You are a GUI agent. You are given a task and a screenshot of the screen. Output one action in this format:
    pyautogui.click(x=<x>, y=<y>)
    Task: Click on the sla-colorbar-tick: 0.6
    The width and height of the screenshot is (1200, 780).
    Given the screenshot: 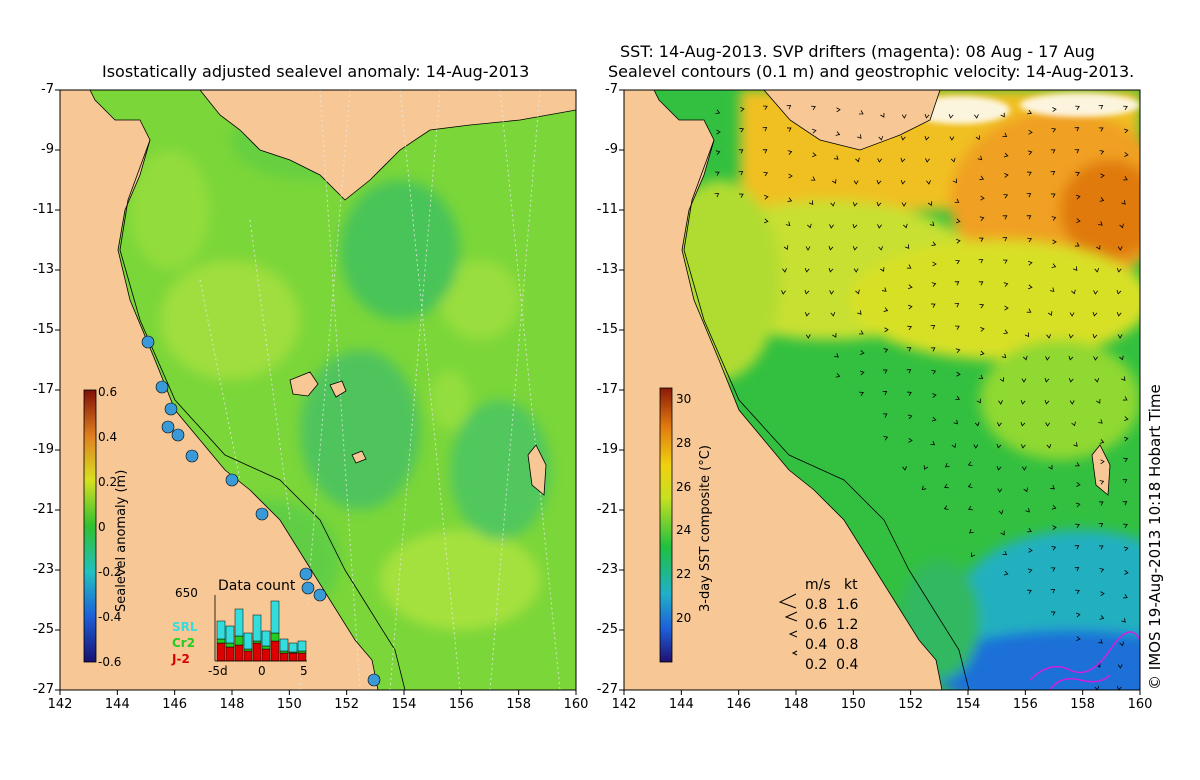 What is the action you would take?
    pyautogui.click(x=108, y=392)
    